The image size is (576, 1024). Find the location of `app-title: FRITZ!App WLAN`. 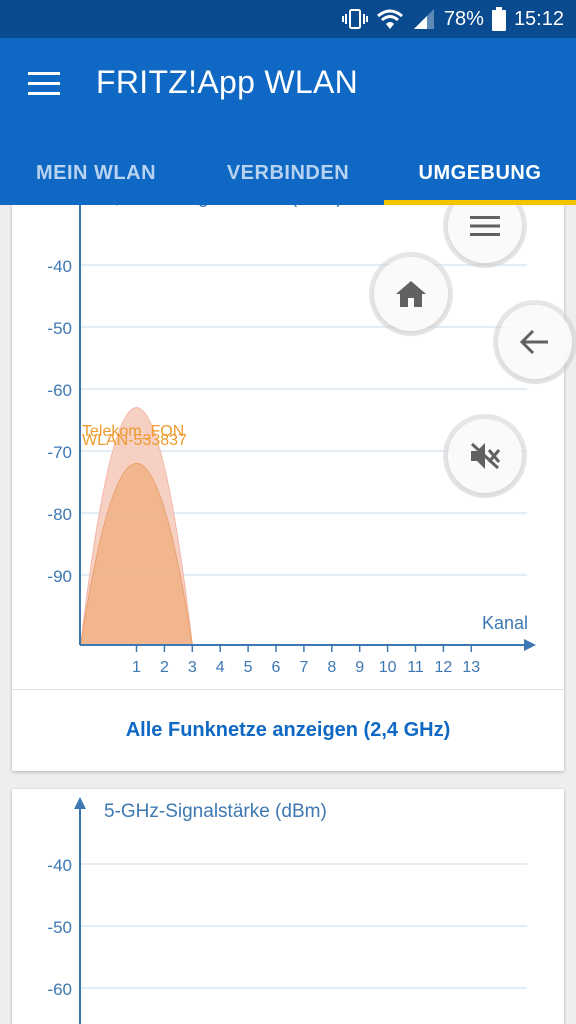

app-title: FRITZ!App WLAN is located at coordinates (227, 82).